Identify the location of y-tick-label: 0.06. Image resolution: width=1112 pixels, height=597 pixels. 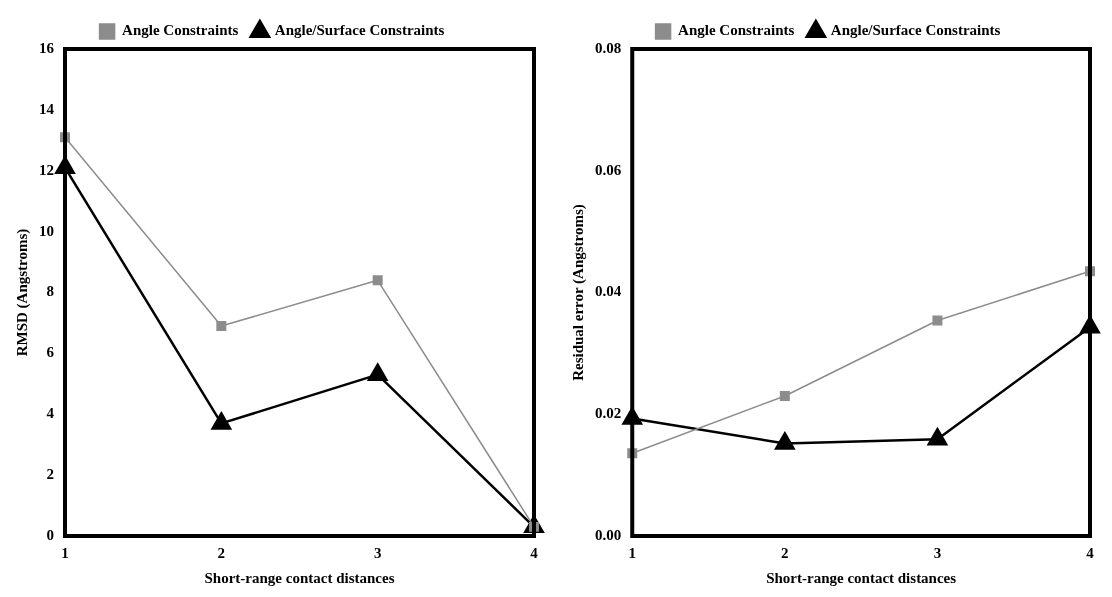
(608, 169).